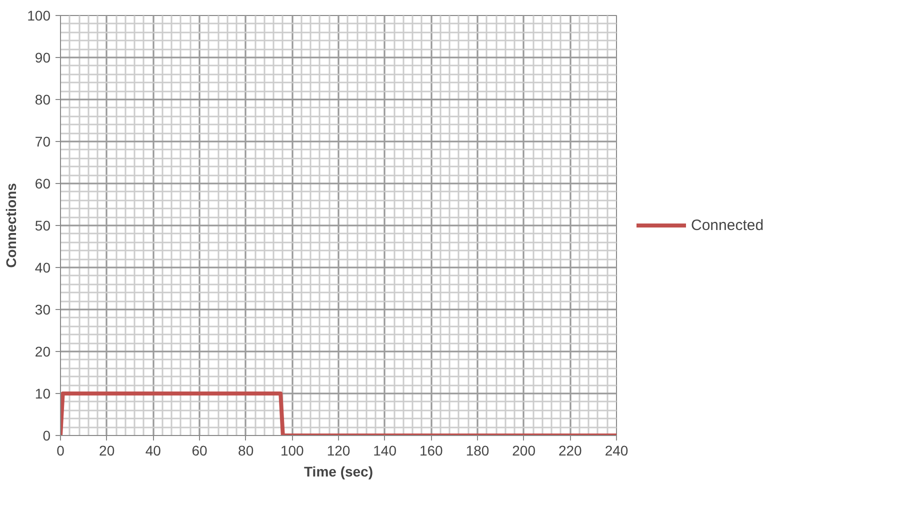  I want to click on y-tick-label: 30, so click(42, 310).